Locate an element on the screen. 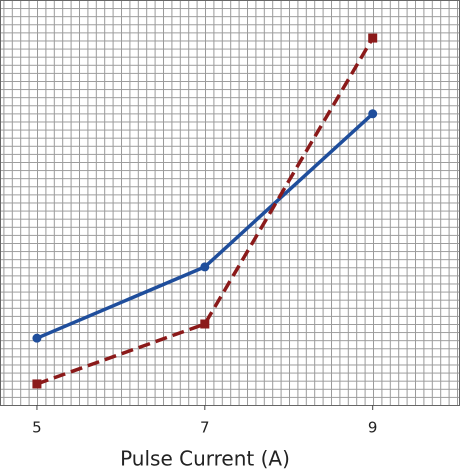  x-tick-label: 7 is located at coordinates (205, 428).